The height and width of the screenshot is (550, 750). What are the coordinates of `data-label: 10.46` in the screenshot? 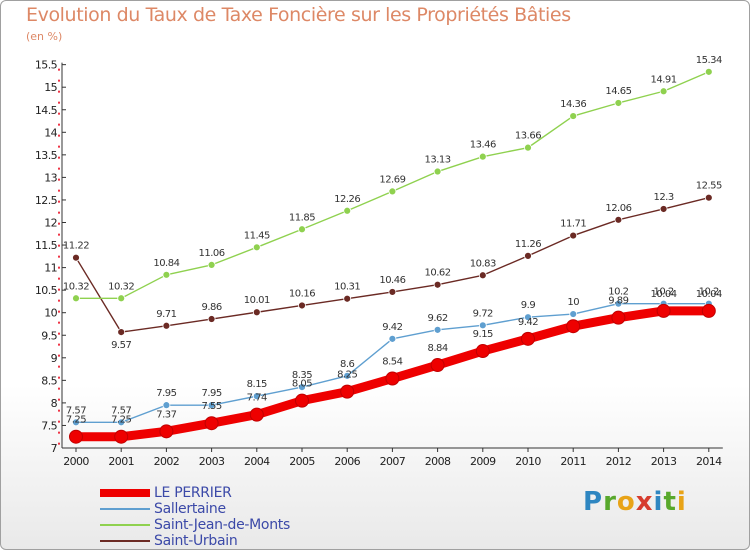 It's located at (392, 280).